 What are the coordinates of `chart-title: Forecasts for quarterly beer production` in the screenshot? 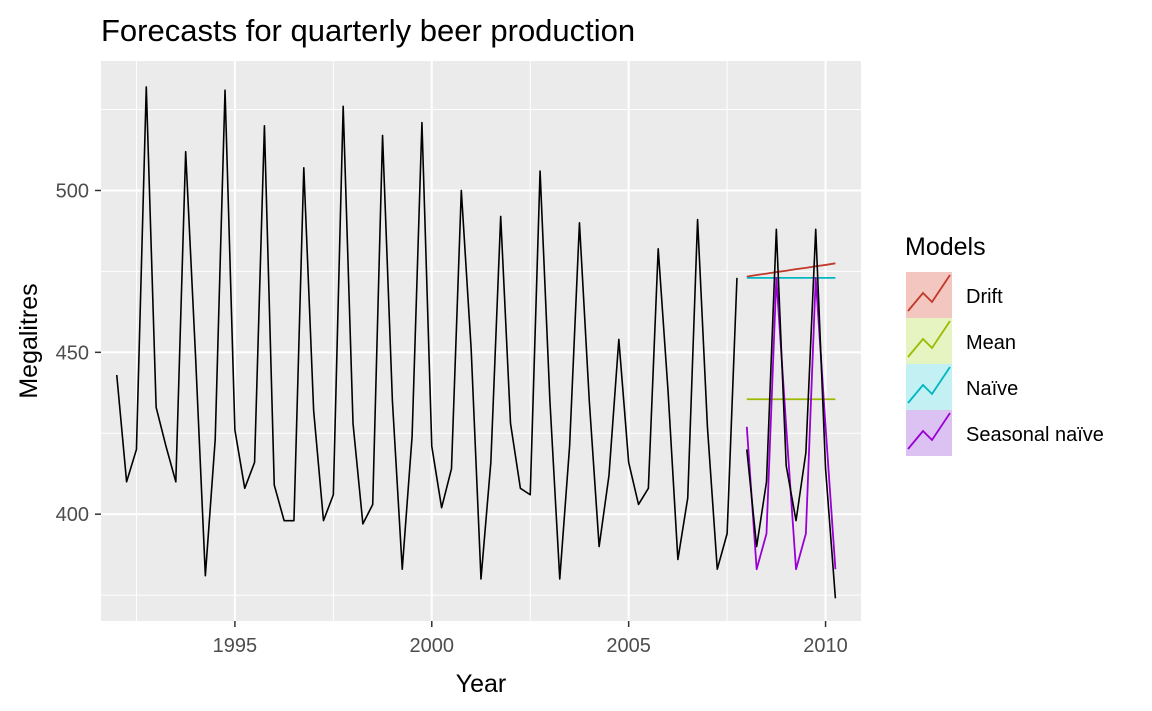 It's located at (368, 30).